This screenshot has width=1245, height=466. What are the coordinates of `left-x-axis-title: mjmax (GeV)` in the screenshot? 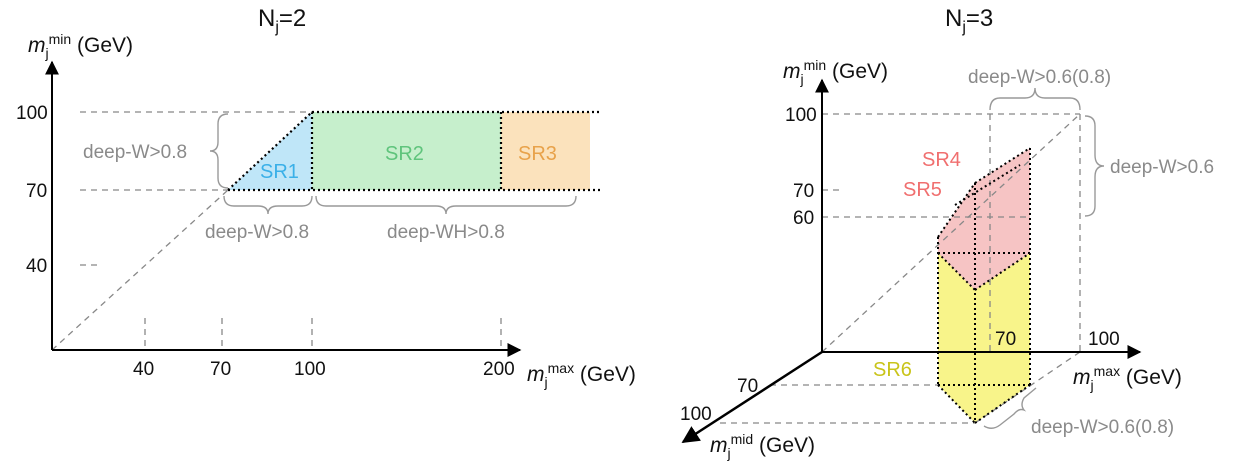 It's located at (581, 375).